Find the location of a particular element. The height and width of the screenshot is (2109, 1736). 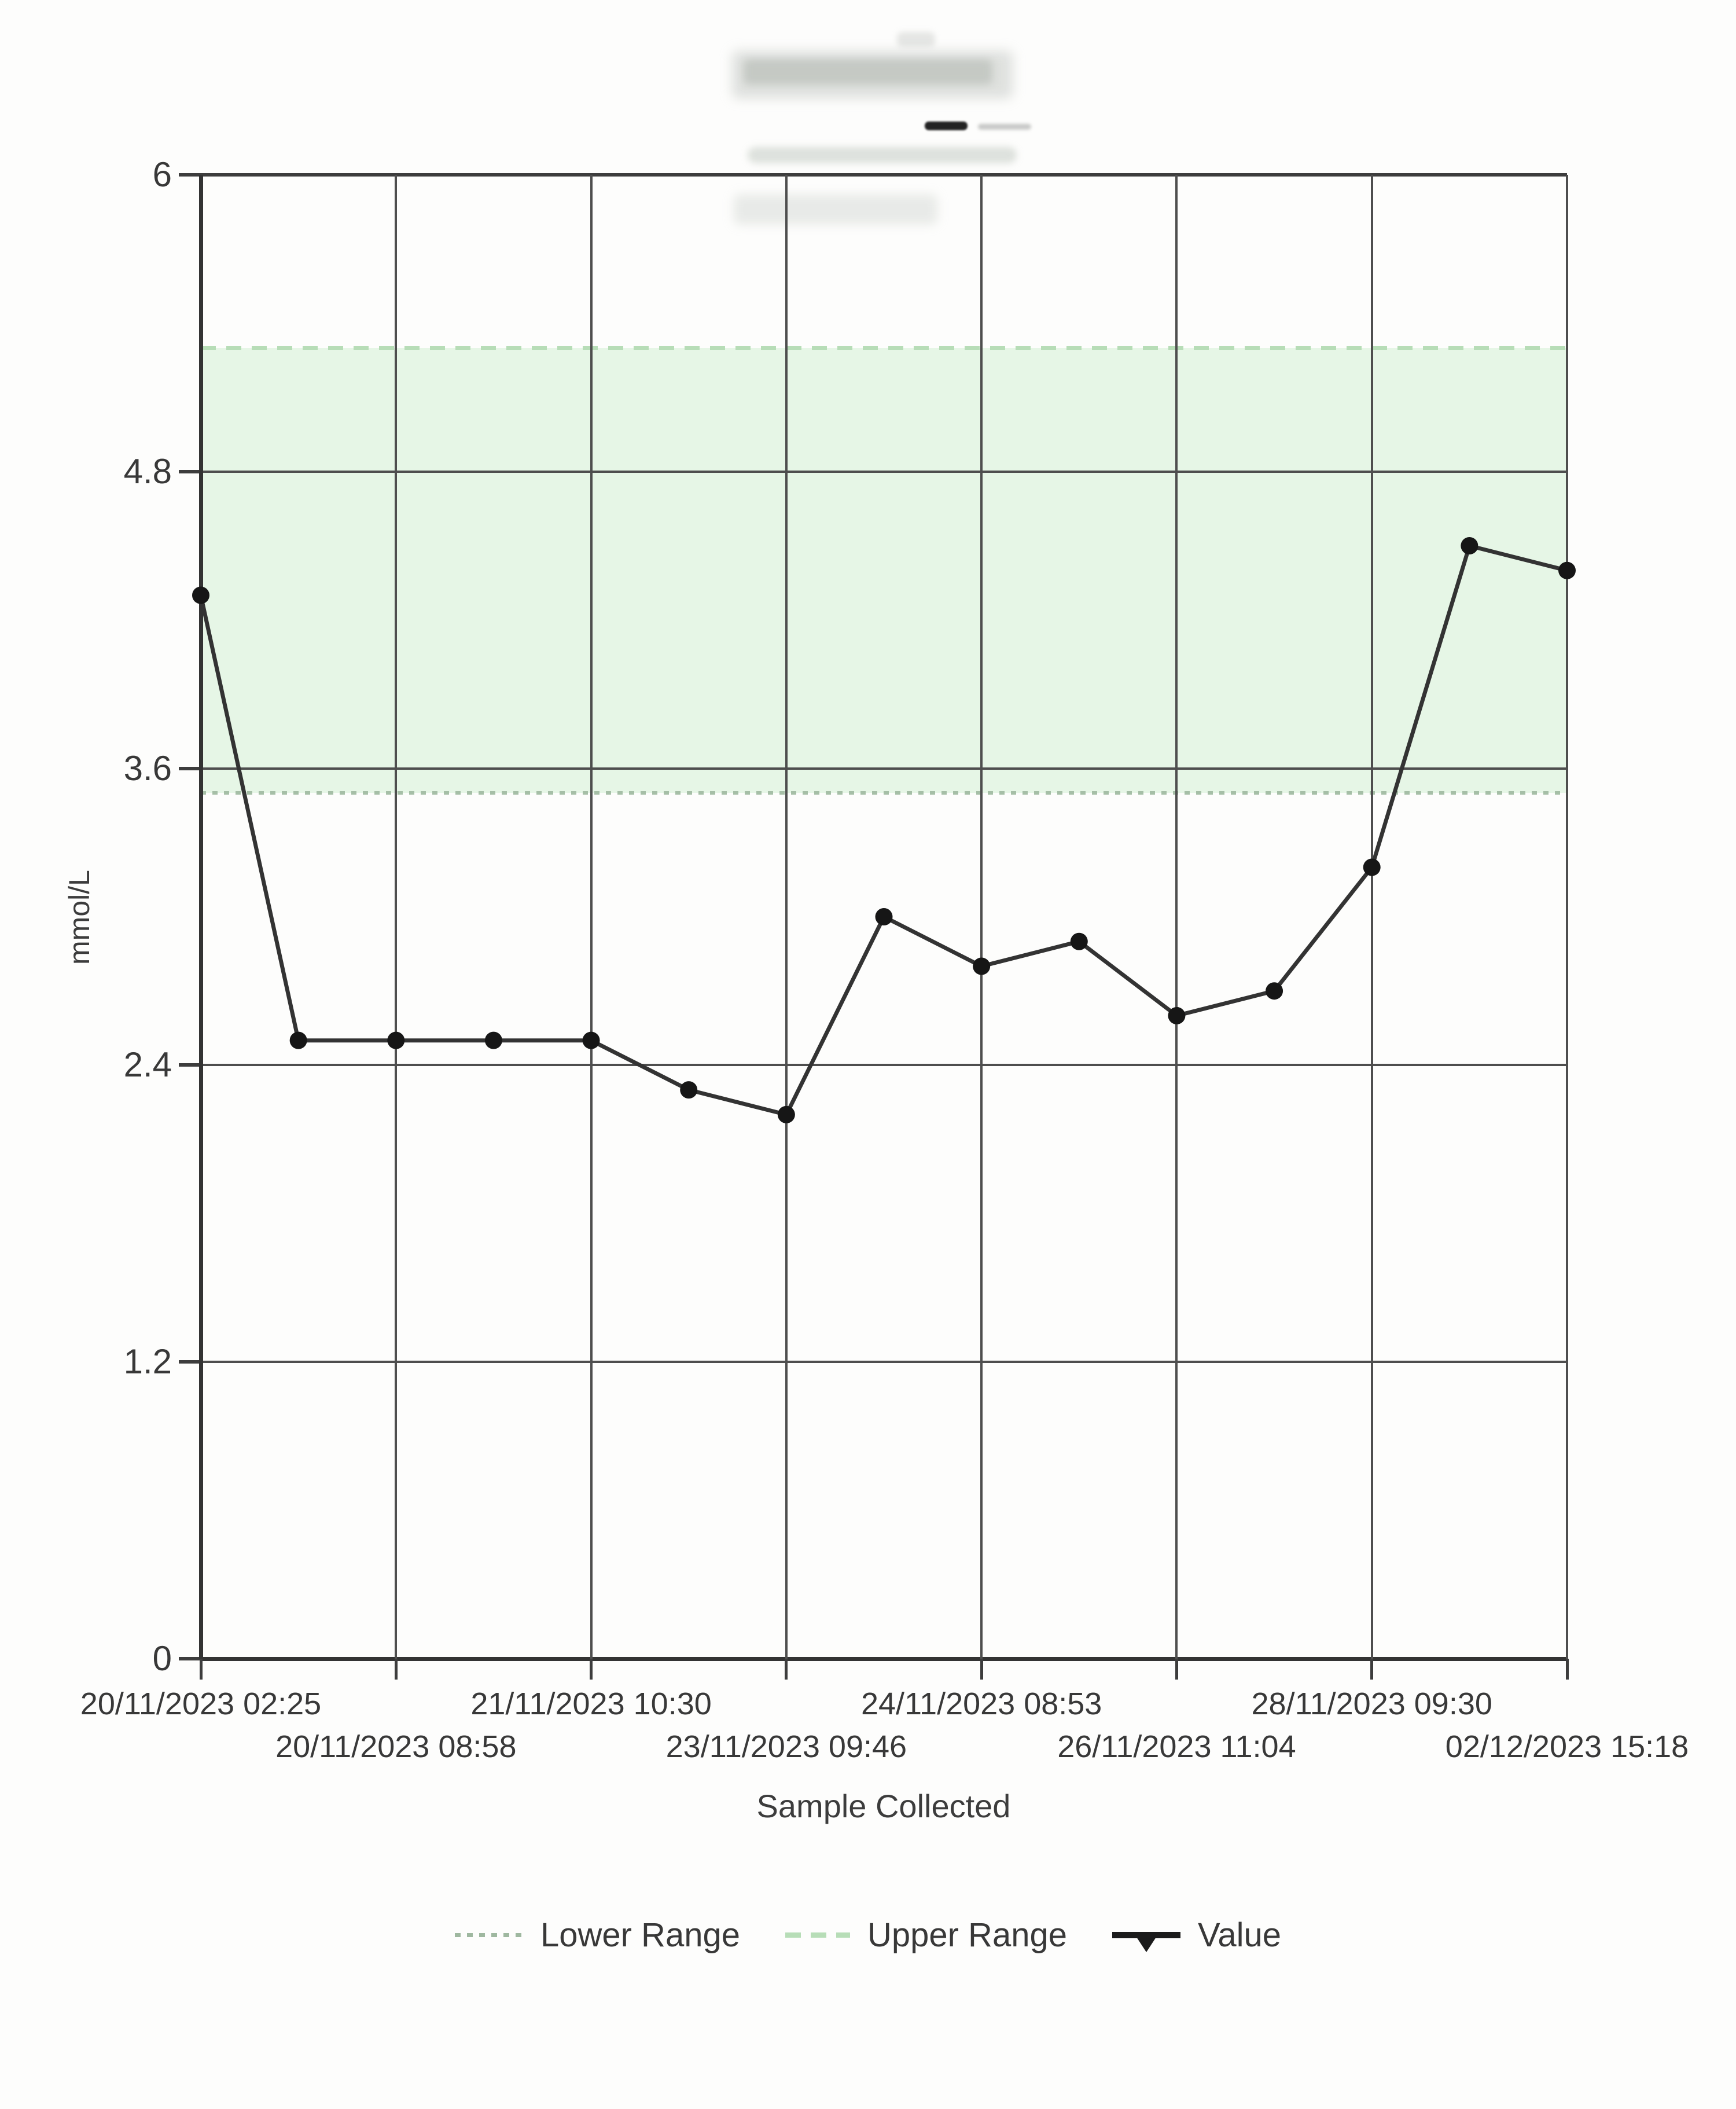

y-tick-label: 3.6 is located at coordinates (147, 768).